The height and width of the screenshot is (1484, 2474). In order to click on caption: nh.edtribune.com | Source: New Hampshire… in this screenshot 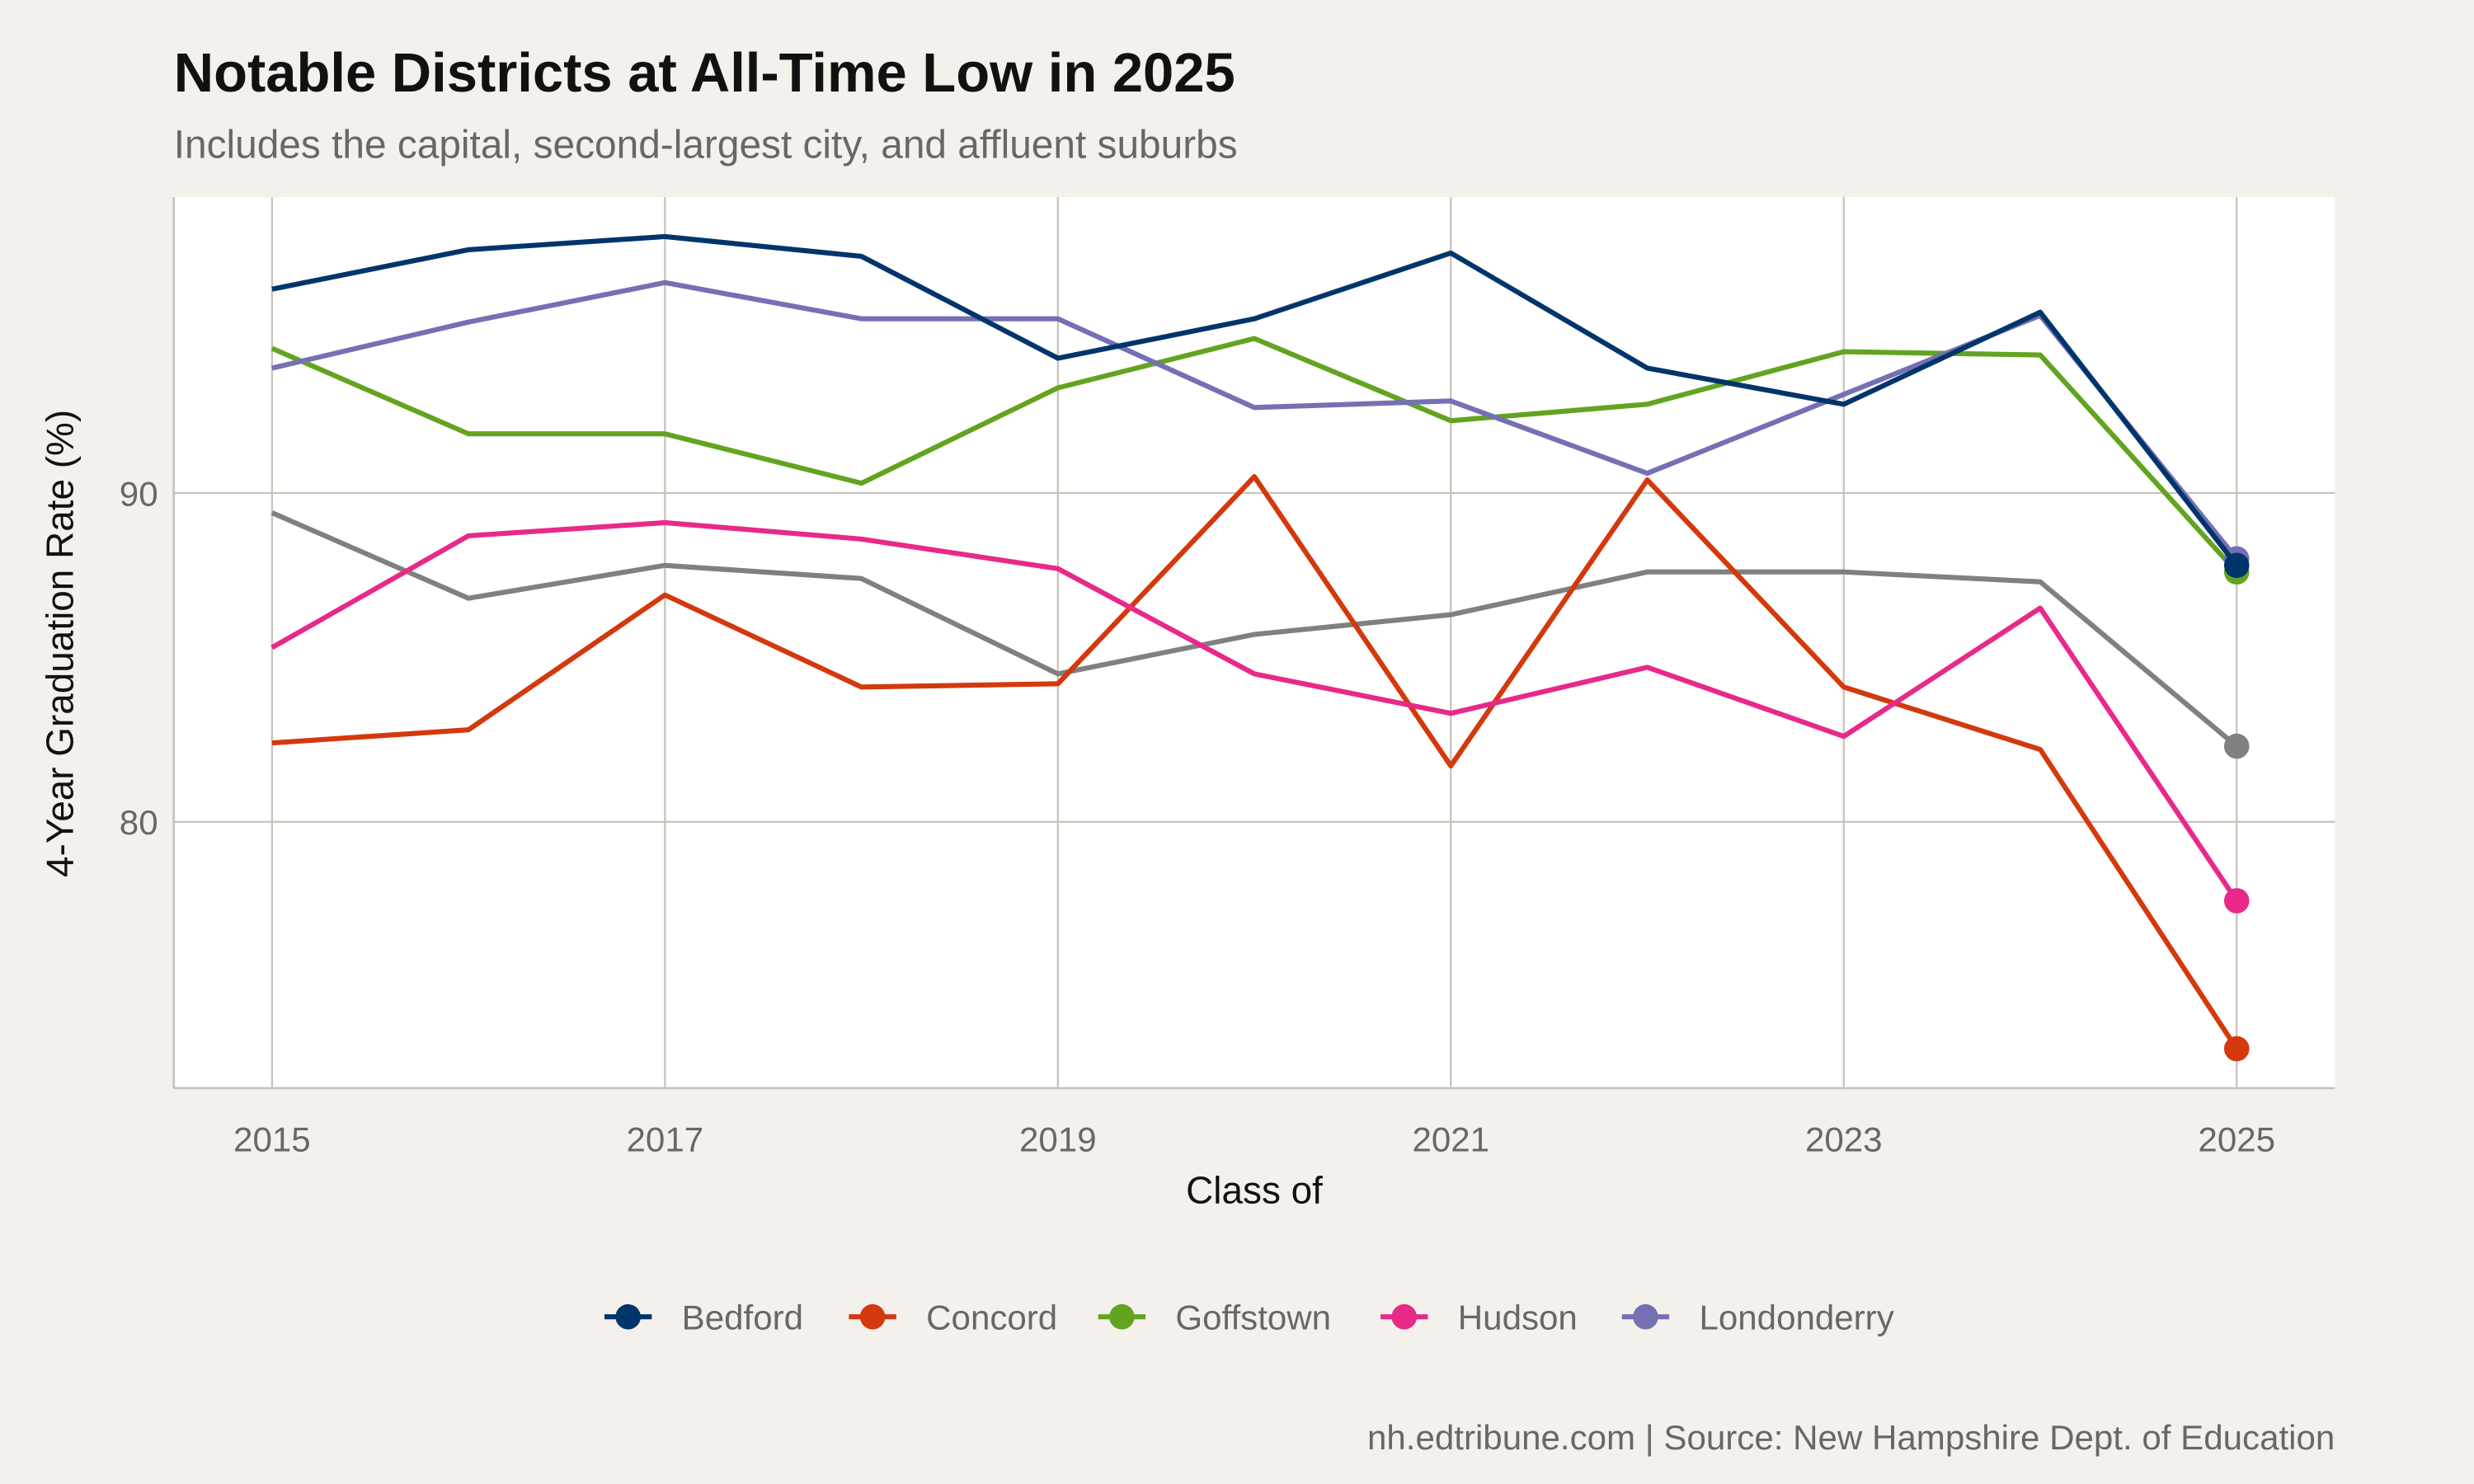, I will do `click(1851, 1437)`.